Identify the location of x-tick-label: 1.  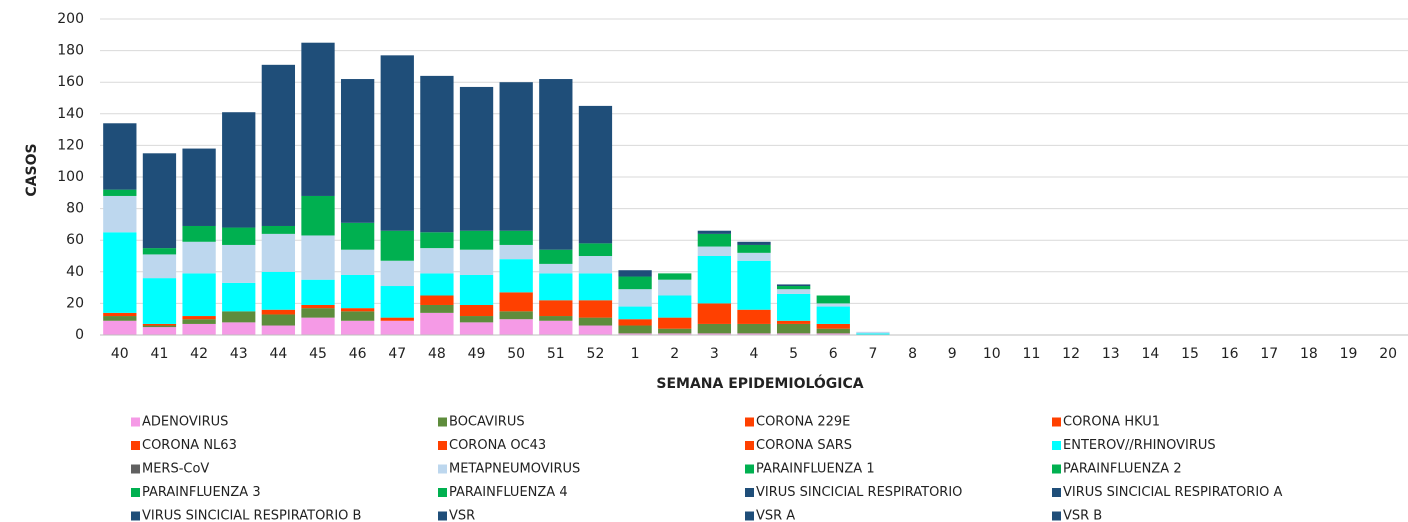
(635, 354).